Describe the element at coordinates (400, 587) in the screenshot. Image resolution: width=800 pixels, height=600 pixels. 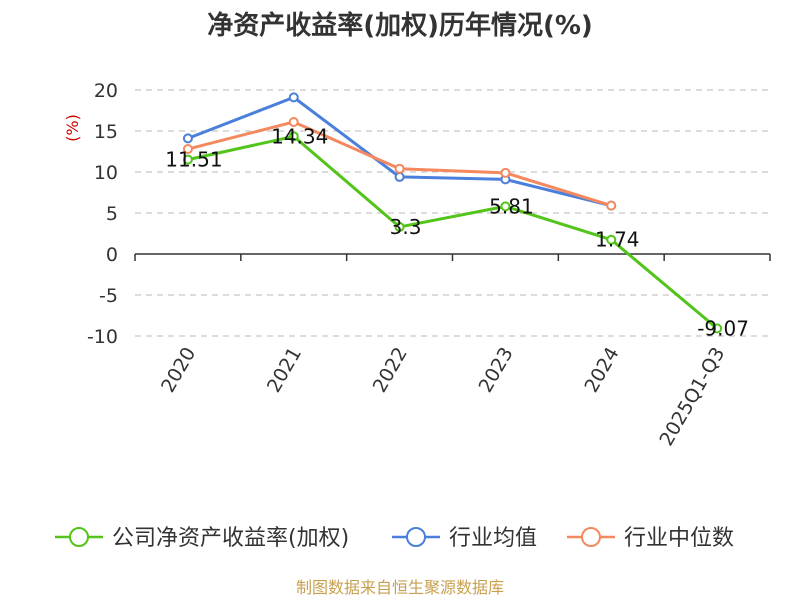
I see `source-note: 制图数据来自恒生聚源数据库` at that location.